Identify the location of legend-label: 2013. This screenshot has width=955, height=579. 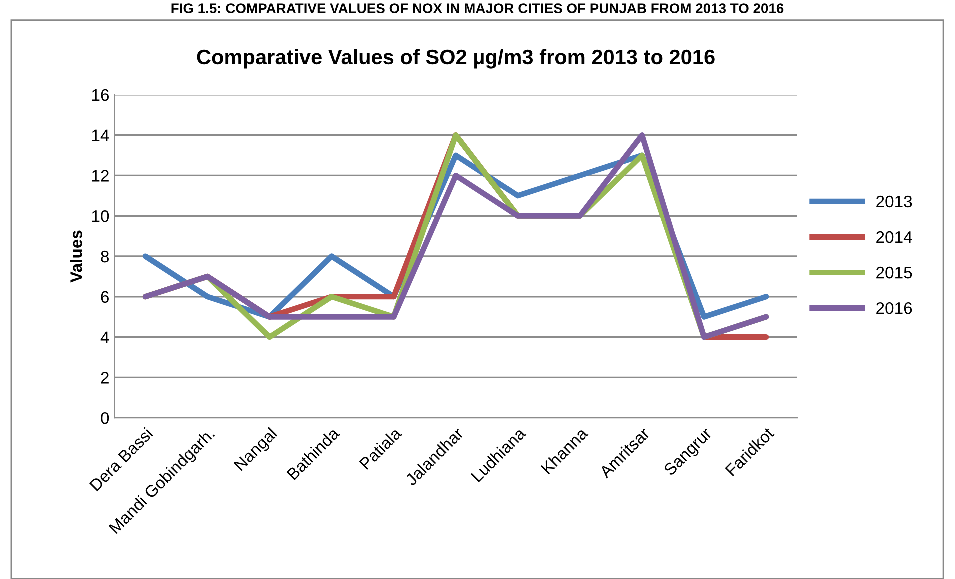
(894, 202).